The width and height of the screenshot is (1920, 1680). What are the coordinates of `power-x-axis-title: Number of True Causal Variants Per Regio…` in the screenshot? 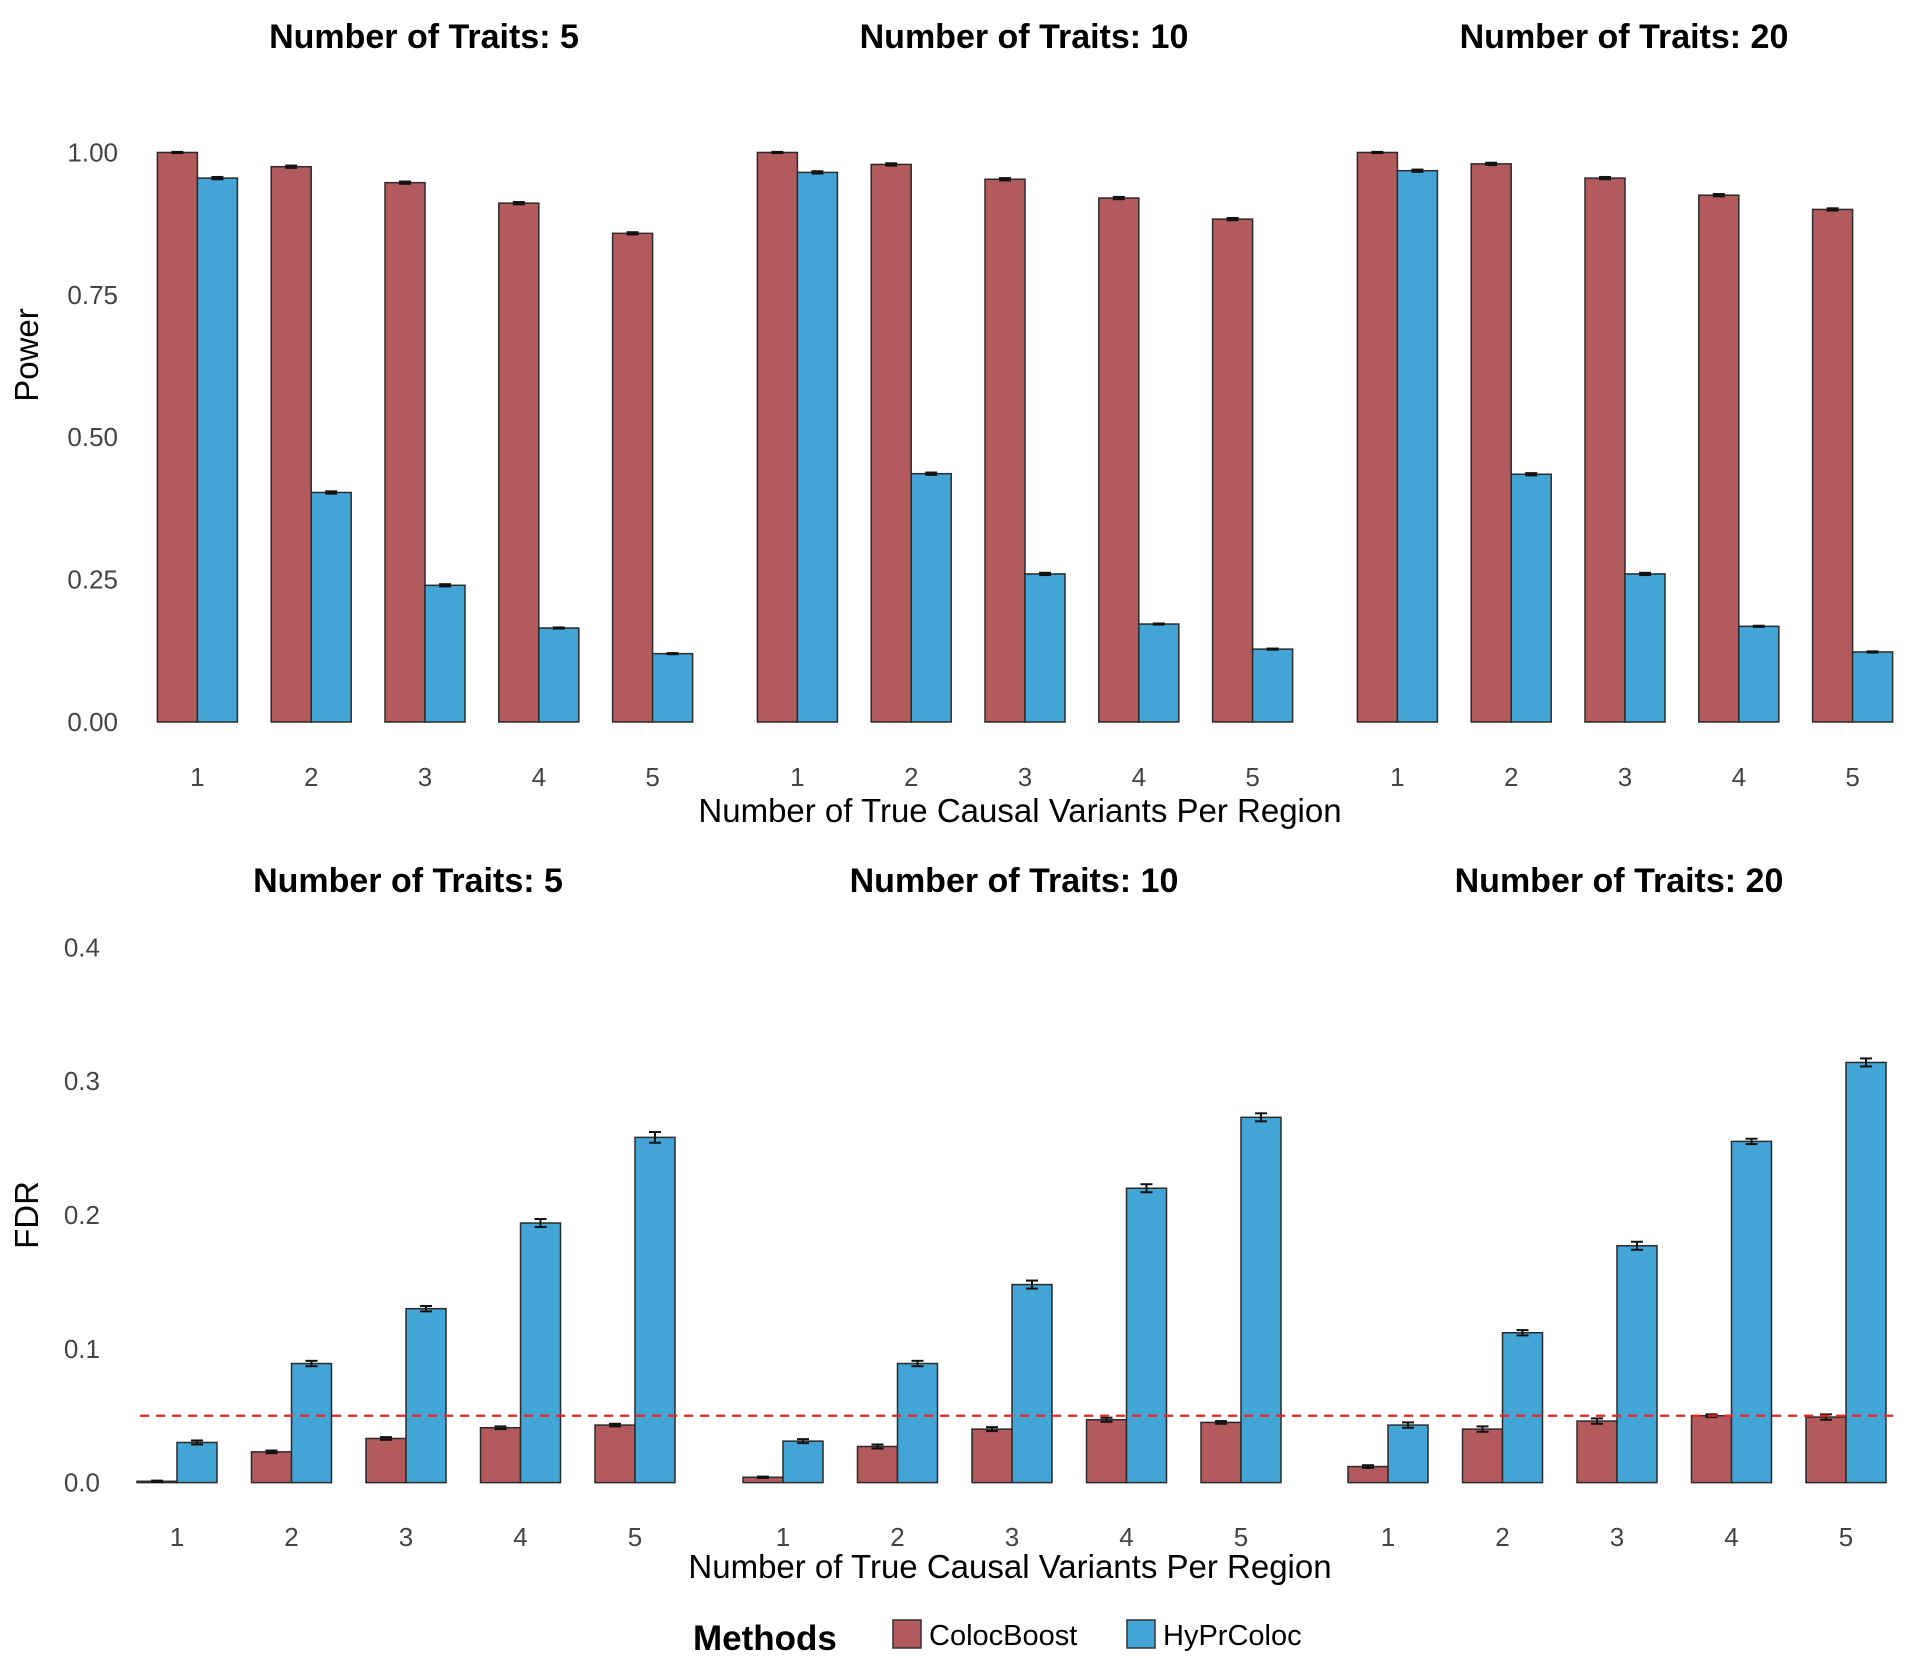 It's located at (1019, 810).